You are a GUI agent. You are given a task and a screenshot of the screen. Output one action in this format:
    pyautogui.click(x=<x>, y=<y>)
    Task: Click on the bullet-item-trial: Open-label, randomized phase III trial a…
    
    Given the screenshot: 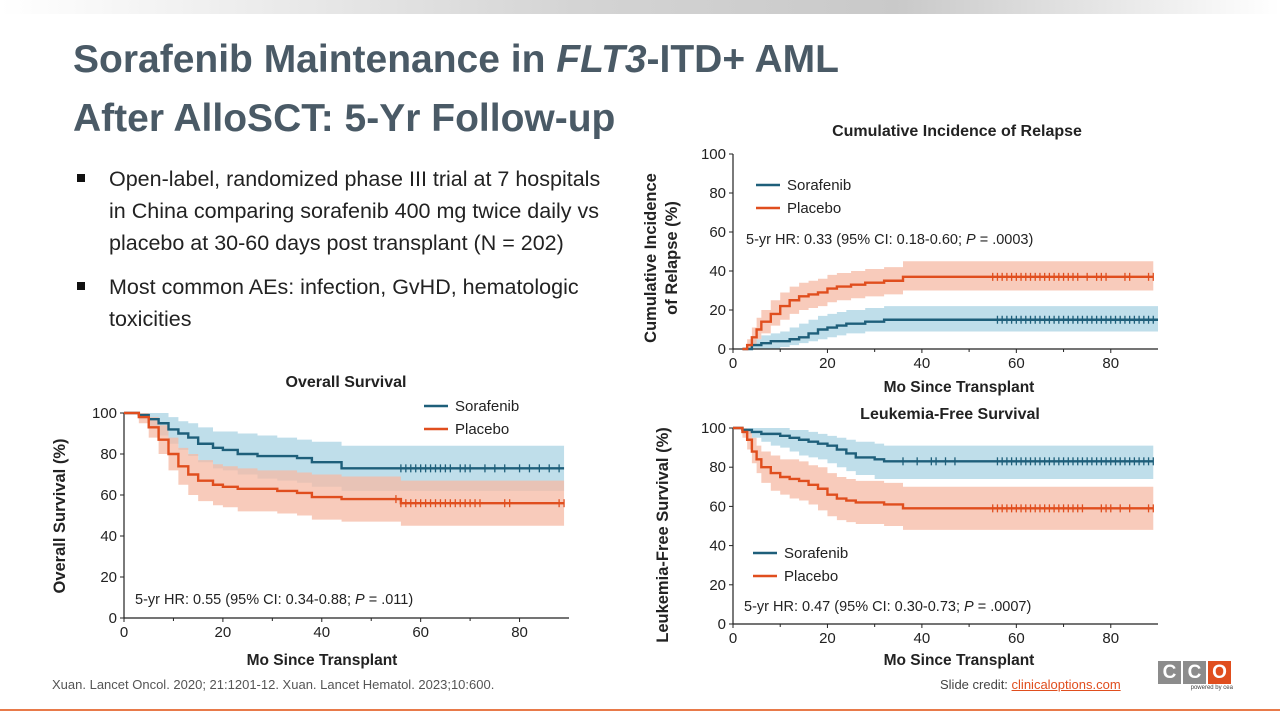 What is the action you would take?
    pyautogui.click(x=345, y=211)
    